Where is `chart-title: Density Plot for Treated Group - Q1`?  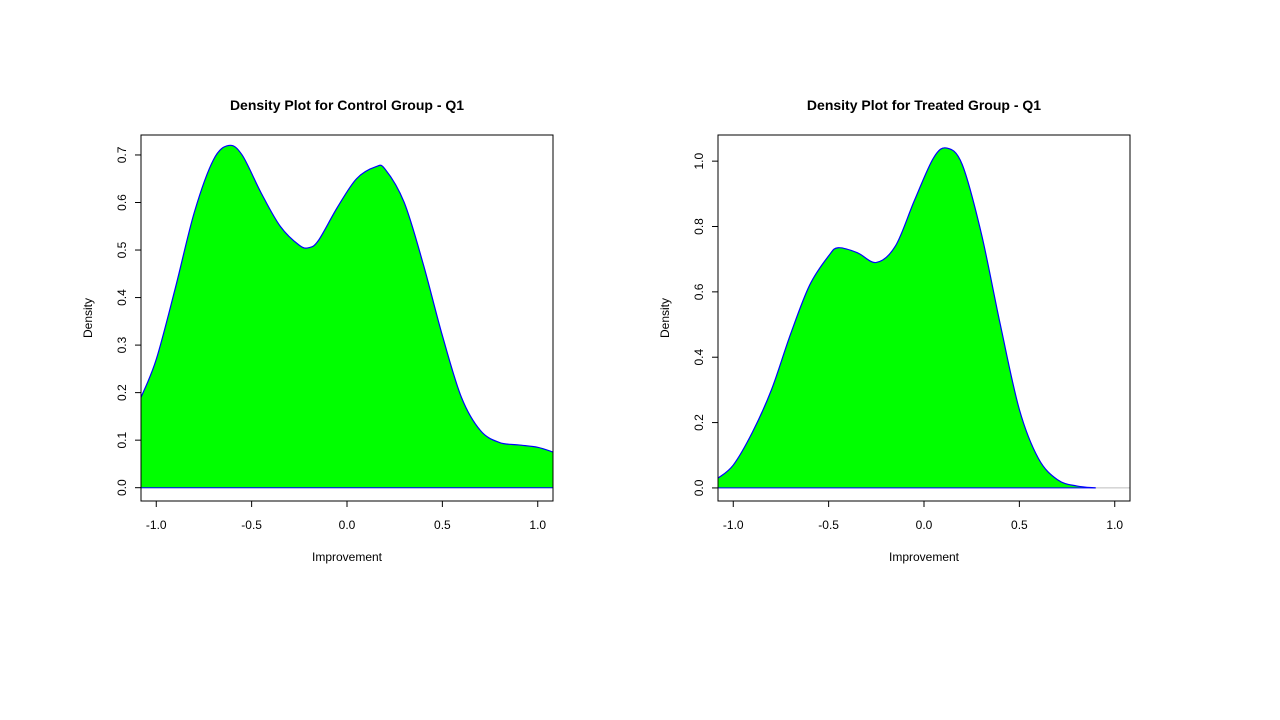
chart-title: Density Plot for Treated Group - Q1 is located at coordinates (924, 105).